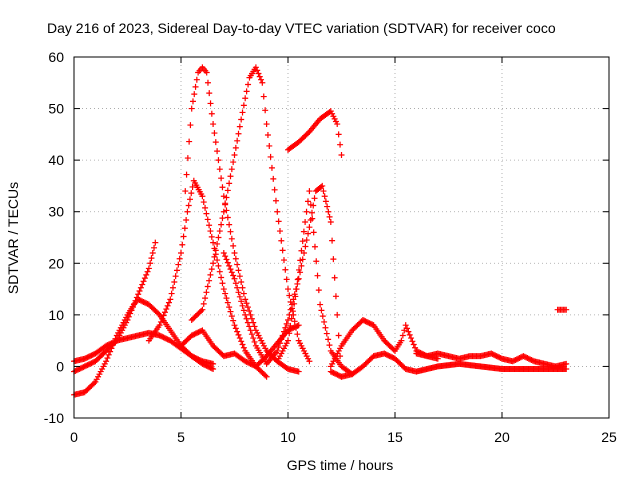 The image size is (640, 480). What do you see at coordinates (56, 212) in the screenshot?
I see `y-tick-label: 30` at bounding box center [56, 212].